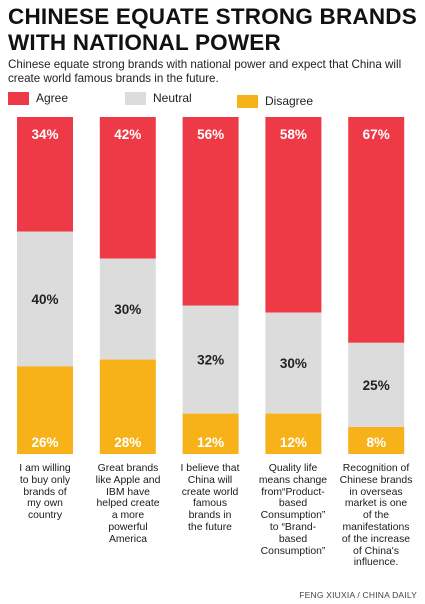  I want to click on bar-value-label-neutral-2: 30%, so click(127, 309).